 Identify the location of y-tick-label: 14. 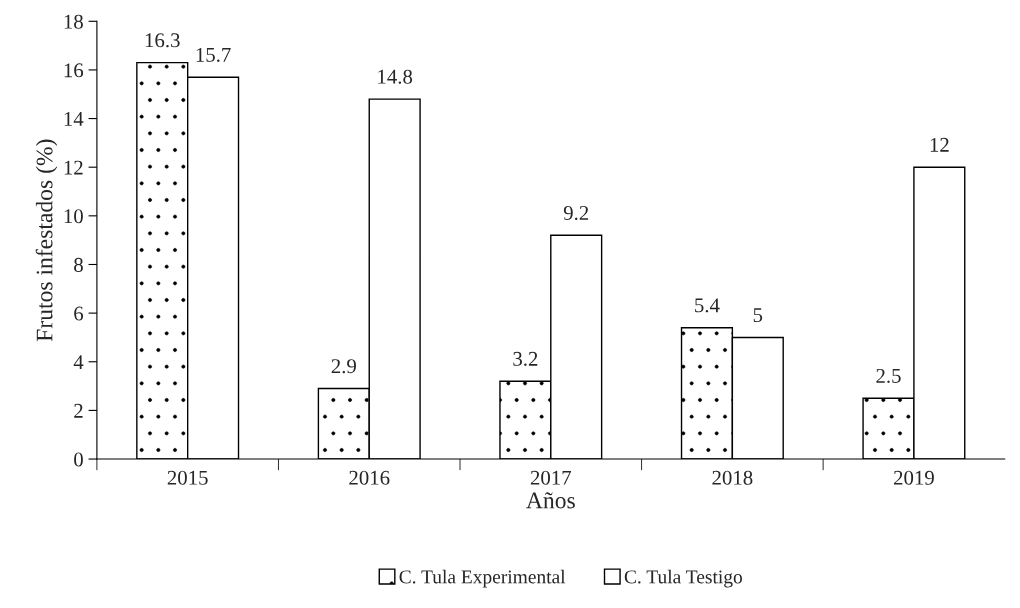
(74, 119).